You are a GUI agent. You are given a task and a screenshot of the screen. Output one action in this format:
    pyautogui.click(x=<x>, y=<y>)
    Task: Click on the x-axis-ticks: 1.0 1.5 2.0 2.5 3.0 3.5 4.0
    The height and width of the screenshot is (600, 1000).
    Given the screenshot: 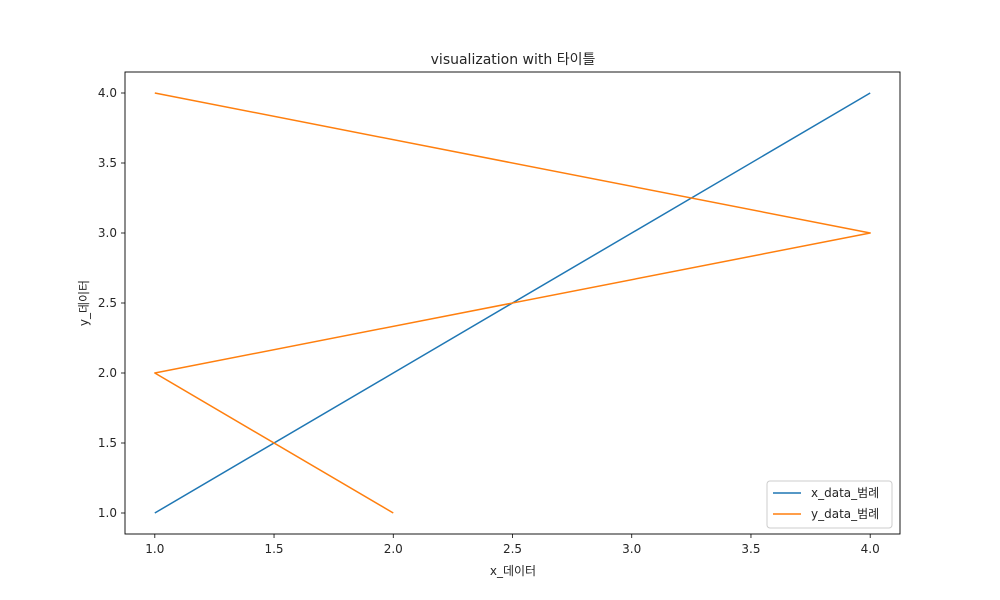 What is the action you would take?
    pyautogui.click(x=512, y=545)
    